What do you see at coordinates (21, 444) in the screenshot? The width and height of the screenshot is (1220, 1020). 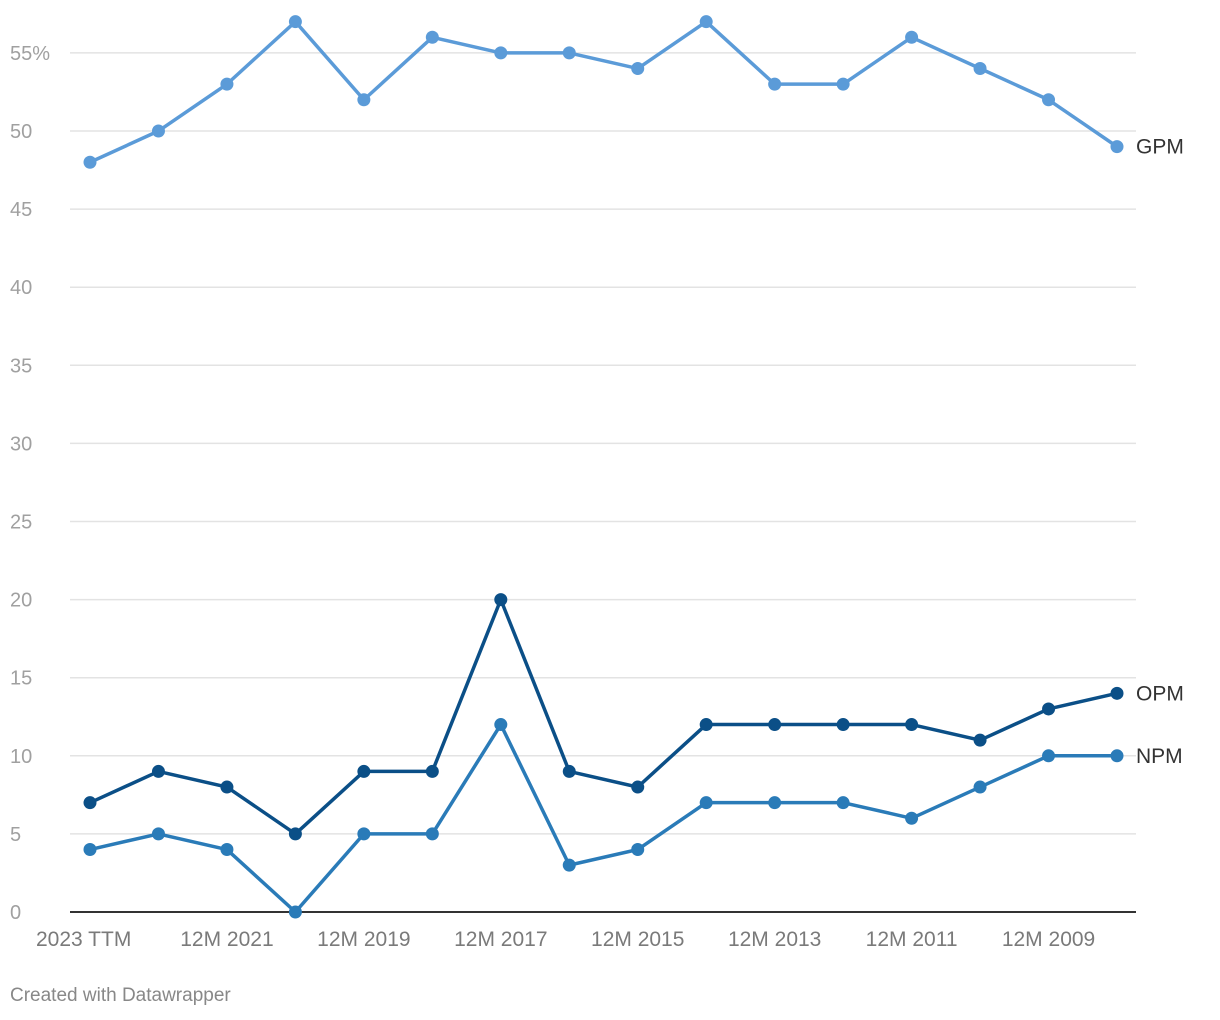 I see `y-tick-label: 30` at bounding box center [21, 444].